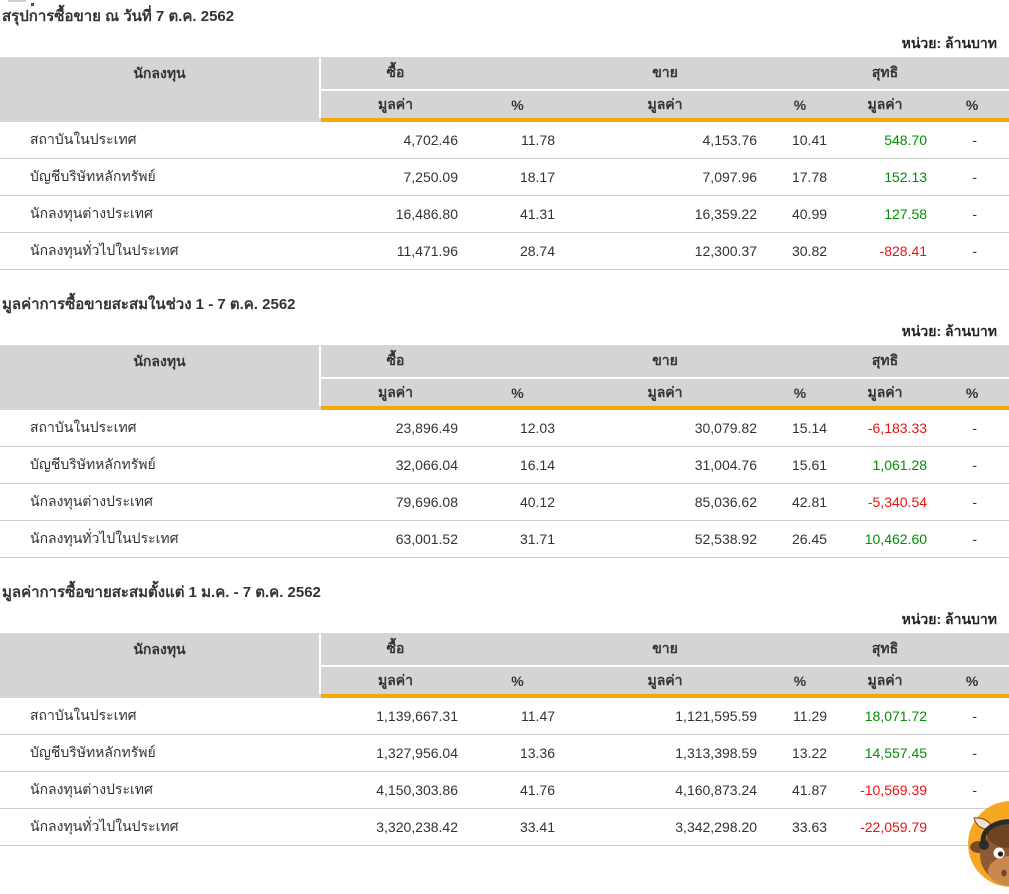 Image resolution: width=1009 pixels, height=894 pixels. Describe the element at coordinates (800, 827) in the screenshot. I see `sell-percent-cell: 33.63` at that location.